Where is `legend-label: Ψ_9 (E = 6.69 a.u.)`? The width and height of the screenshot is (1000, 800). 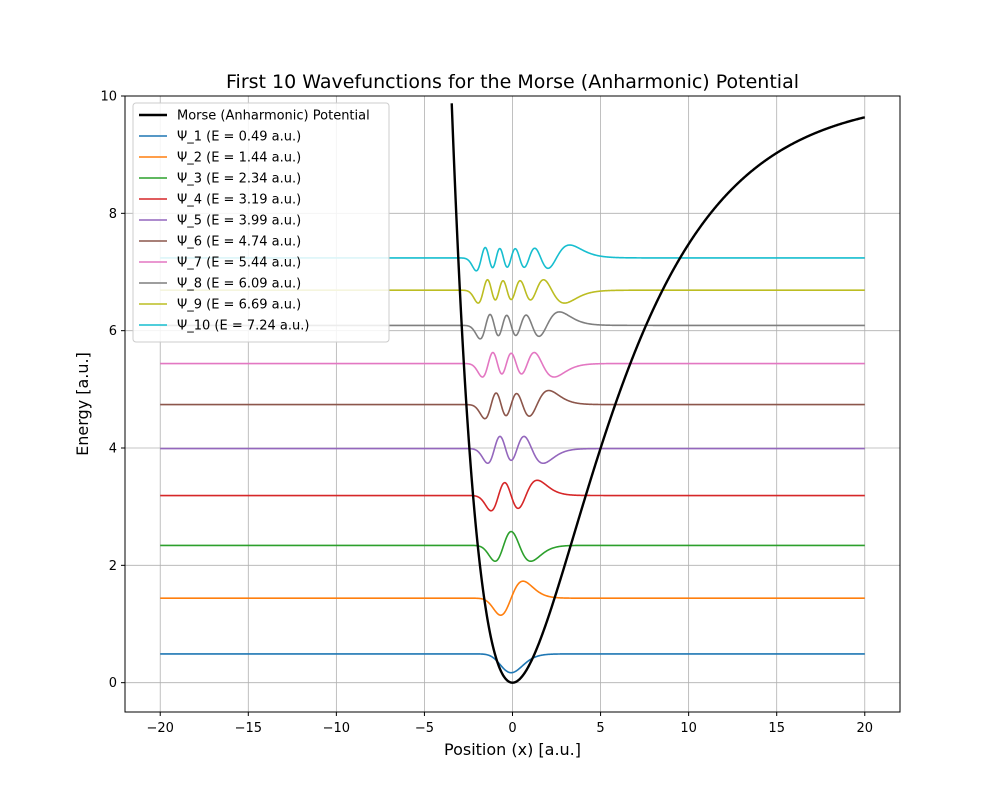
legend-label: Ψ_9 (E = 6.69 a.u.) is located at coordinates (239, 305).